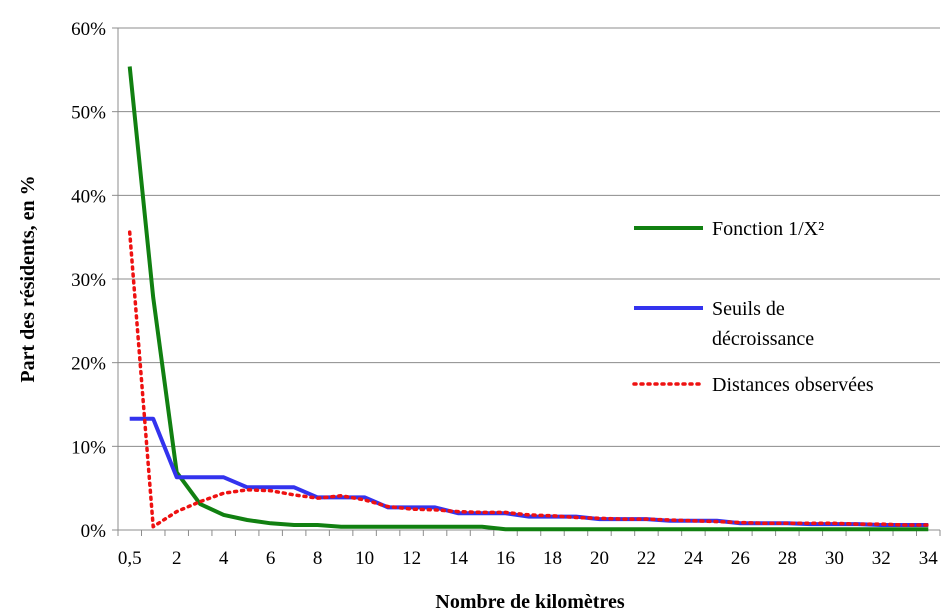 This screenshot has width=945, height=615. What do you see at coordinates (646, 558) in the screenshot?
I see `x-tick-label: 22` at bounding box center [646, 558].